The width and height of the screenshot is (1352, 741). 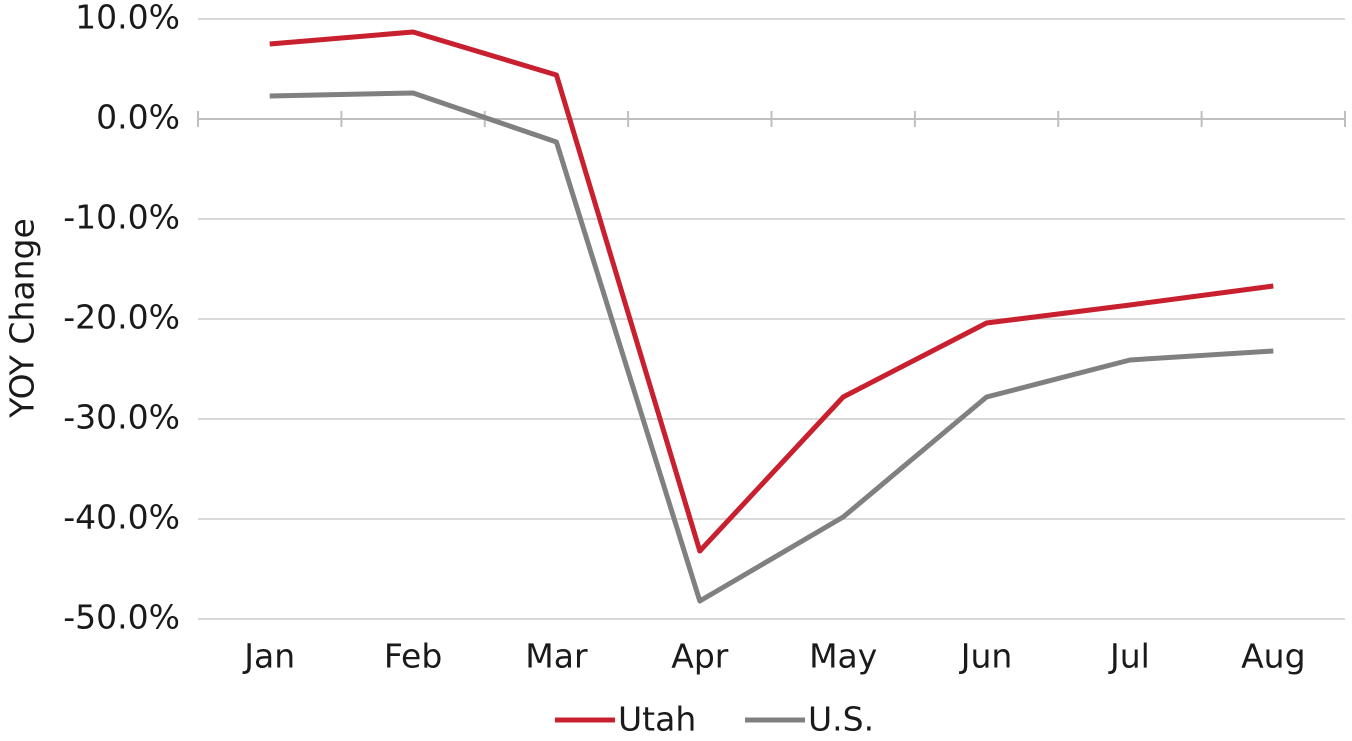 I want to click on x-tick-label: Jun, so click(x=986, y=656).